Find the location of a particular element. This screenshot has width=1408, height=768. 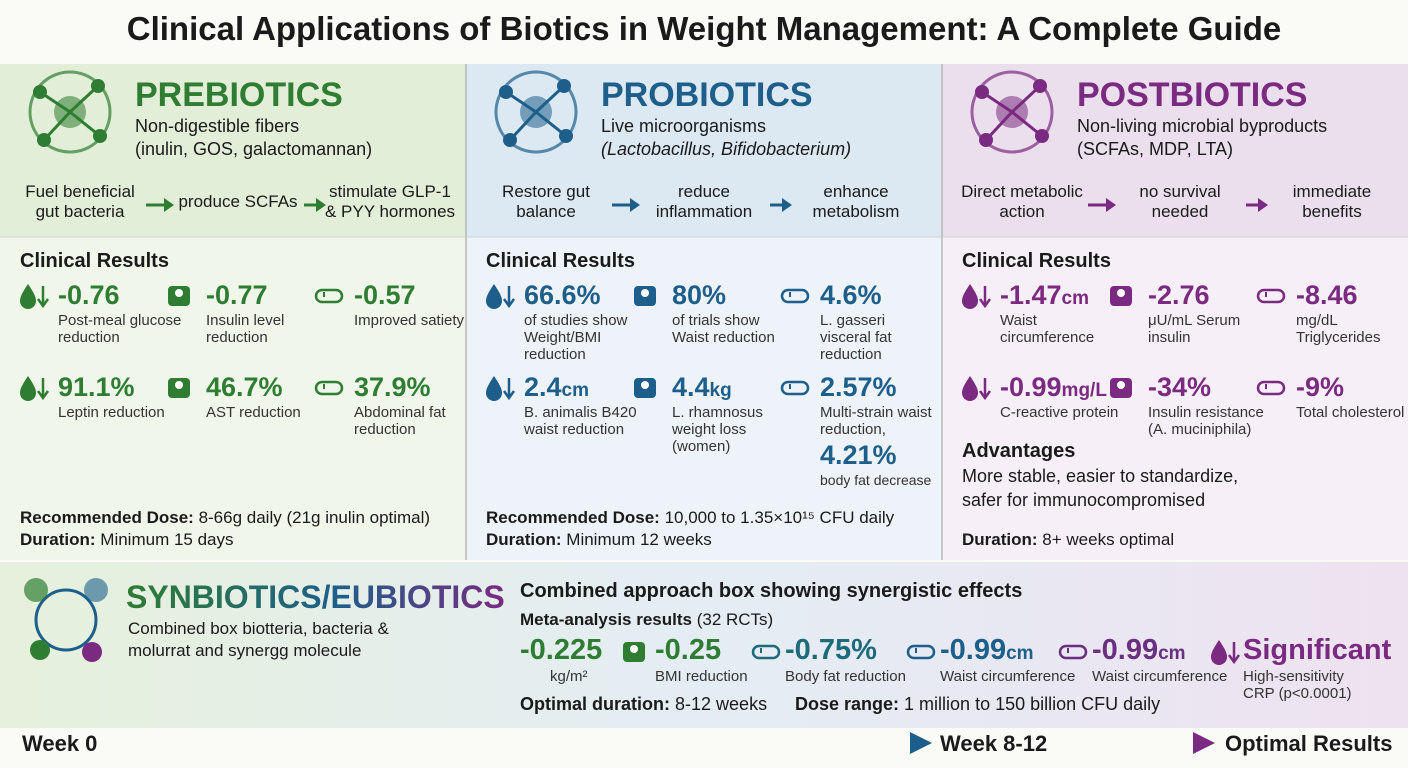

result-value: -0.57 is located at coordinates (385, 295).